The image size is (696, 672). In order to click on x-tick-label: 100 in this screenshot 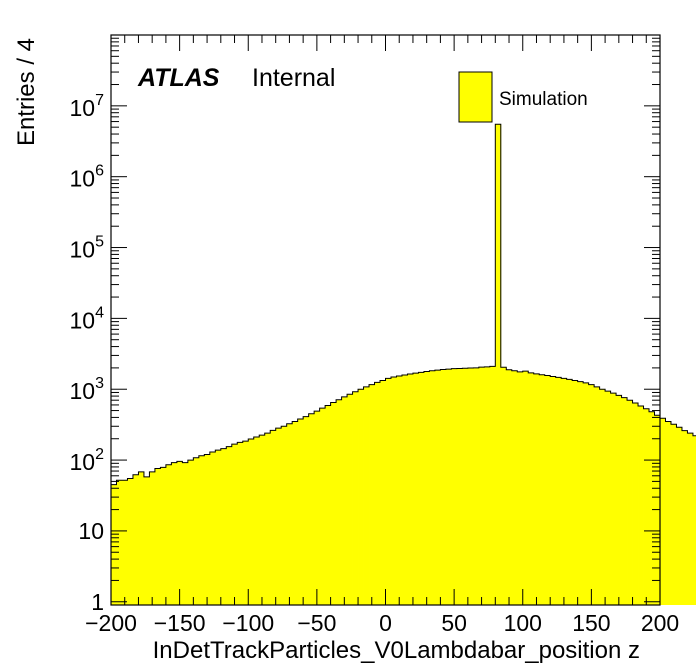, I will do `click(523, 623)`.